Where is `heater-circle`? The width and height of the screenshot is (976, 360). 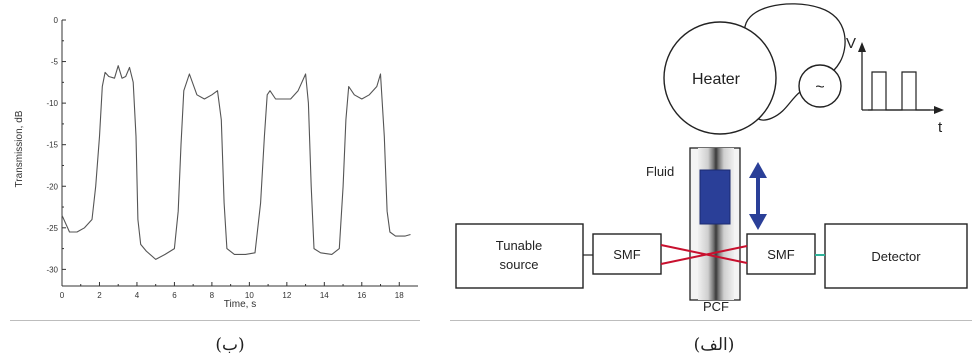 heater-circle is located at coordinates (720, 78).